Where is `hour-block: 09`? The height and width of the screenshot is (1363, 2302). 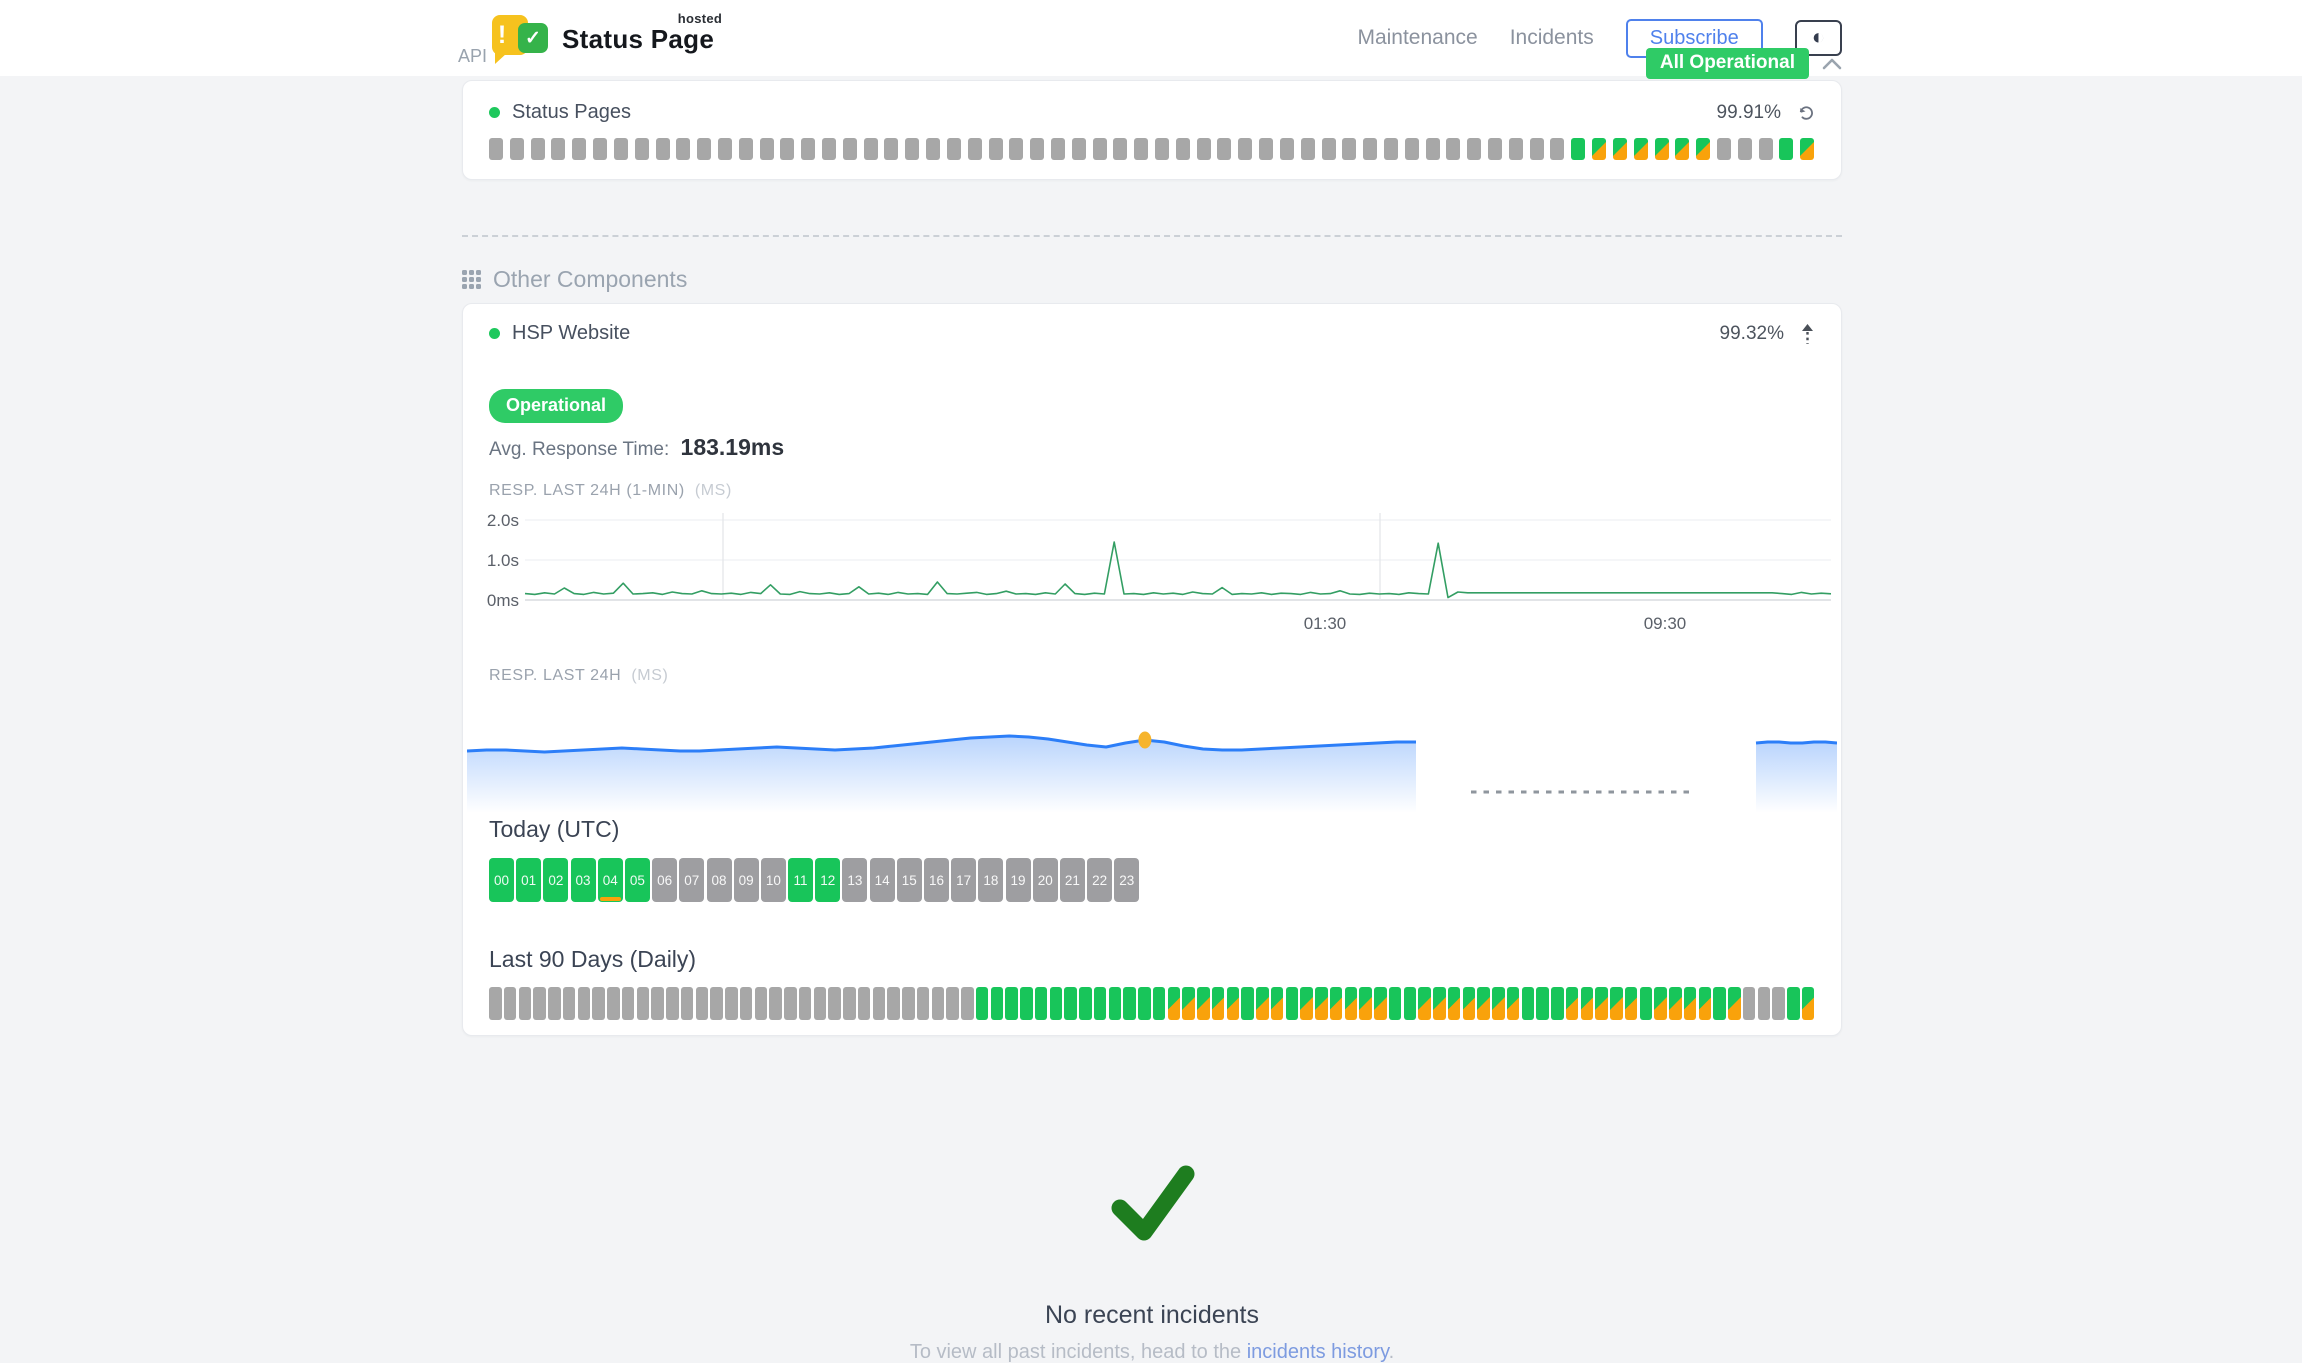
hour-block: 09 is located at coordinates (746, 880).